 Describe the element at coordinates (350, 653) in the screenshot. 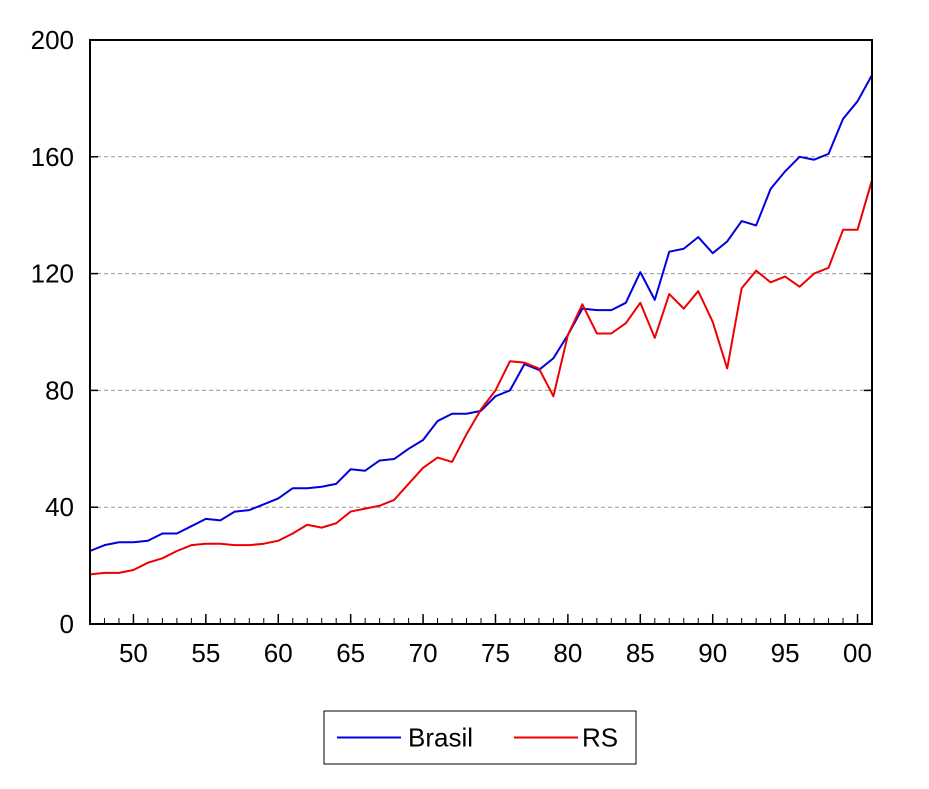

I see `x-tick-label: 65` at that location.